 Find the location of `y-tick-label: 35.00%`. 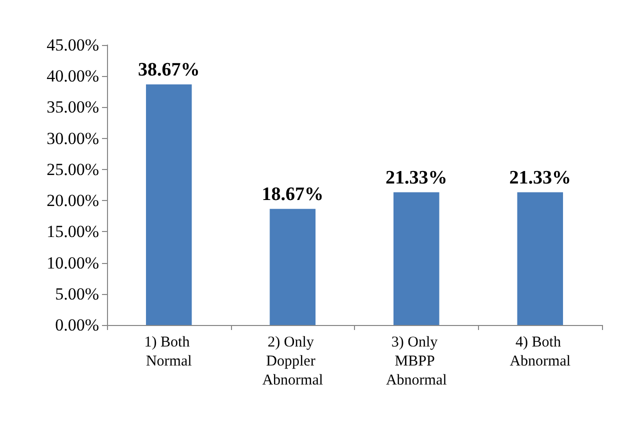

y-tick-label: 35.00% is located at coordinates (72, 107).